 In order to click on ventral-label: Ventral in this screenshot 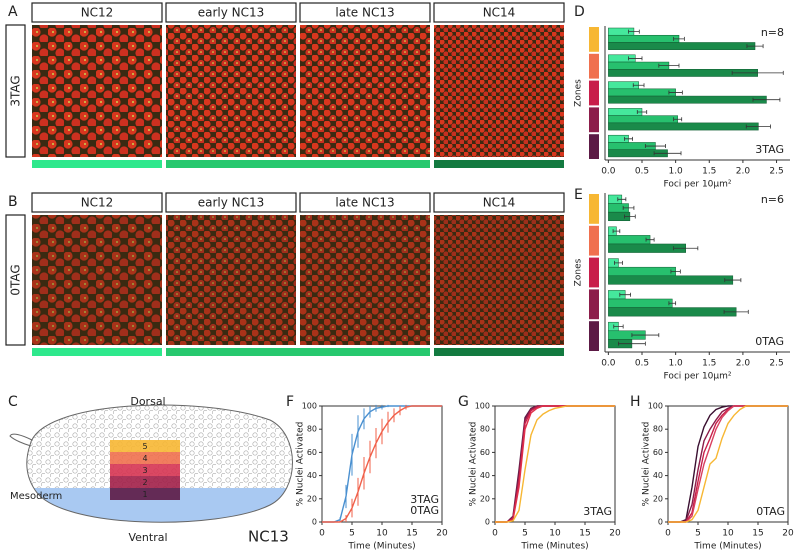, I will do `click(147, 537)`.